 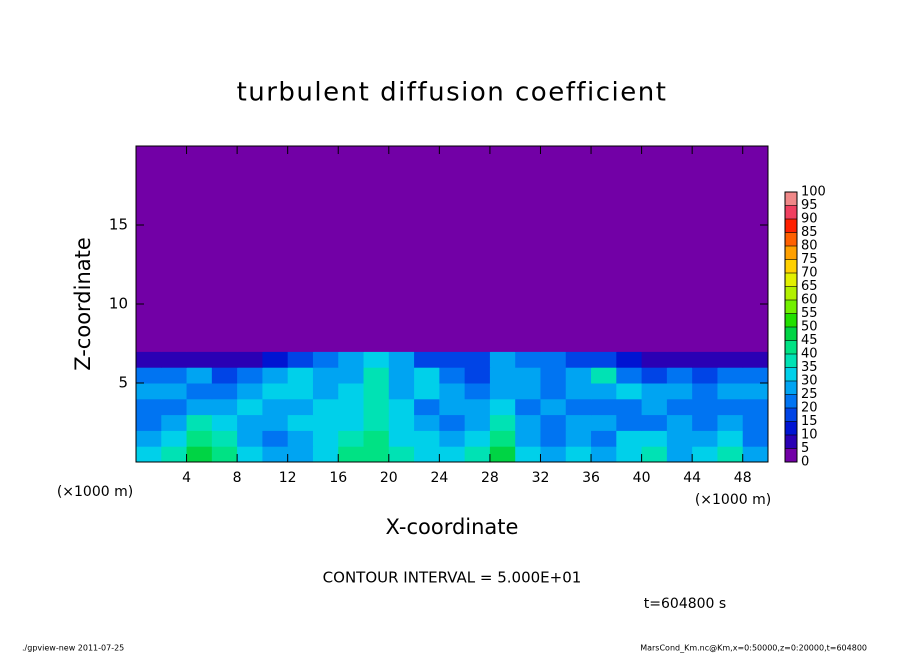 I want to click on colorbar-label: 60, so click(x=809, y=300).